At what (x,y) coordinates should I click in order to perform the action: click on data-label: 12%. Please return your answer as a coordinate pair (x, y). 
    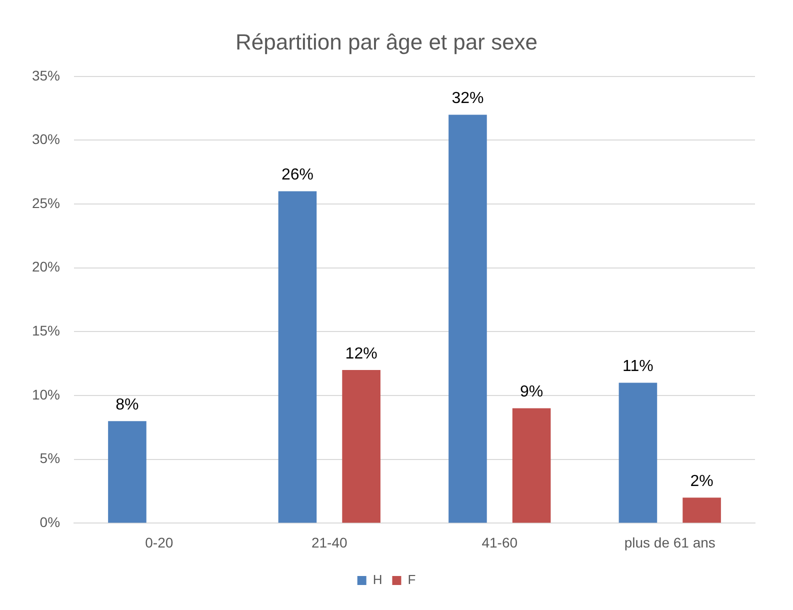
    Looking at the image, I should click on (361, 353).